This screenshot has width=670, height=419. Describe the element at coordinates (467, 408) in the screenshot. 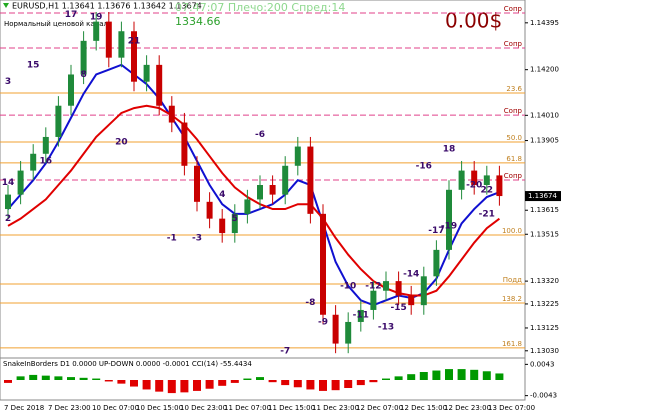

I see `time-label: 12 Dec 23:00` at that location.